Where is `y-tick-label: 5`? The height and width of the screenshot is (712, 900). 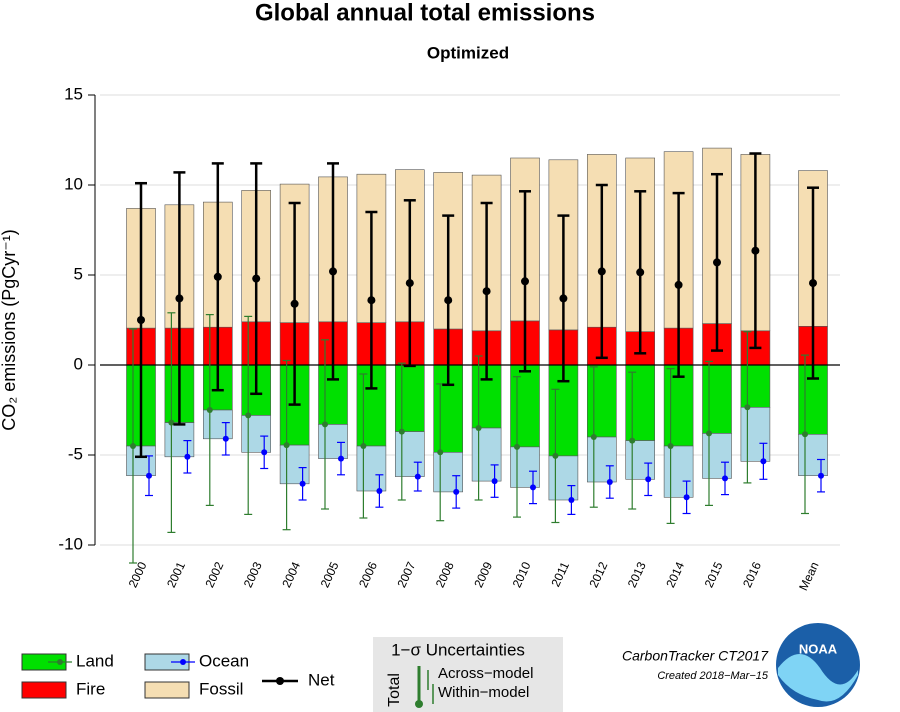
y-tick-label: 5 is located at coordinates (78, 273).